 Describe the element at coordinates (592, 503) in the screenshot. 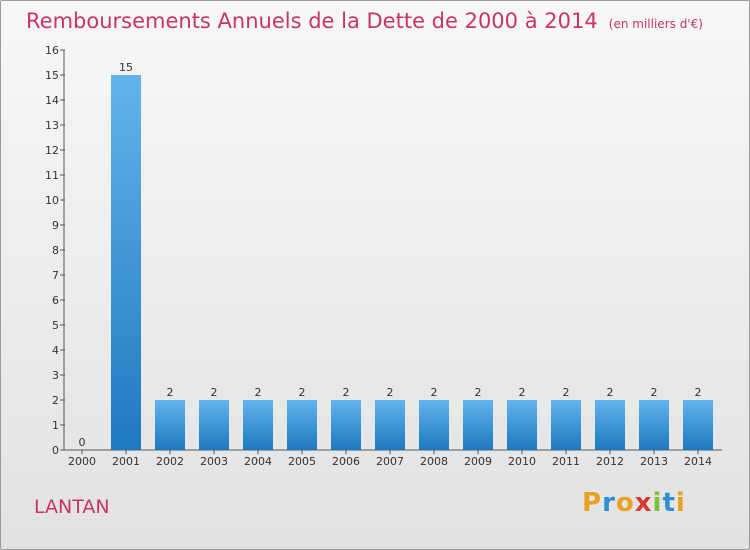

I see `logo-letter: P` at that location.